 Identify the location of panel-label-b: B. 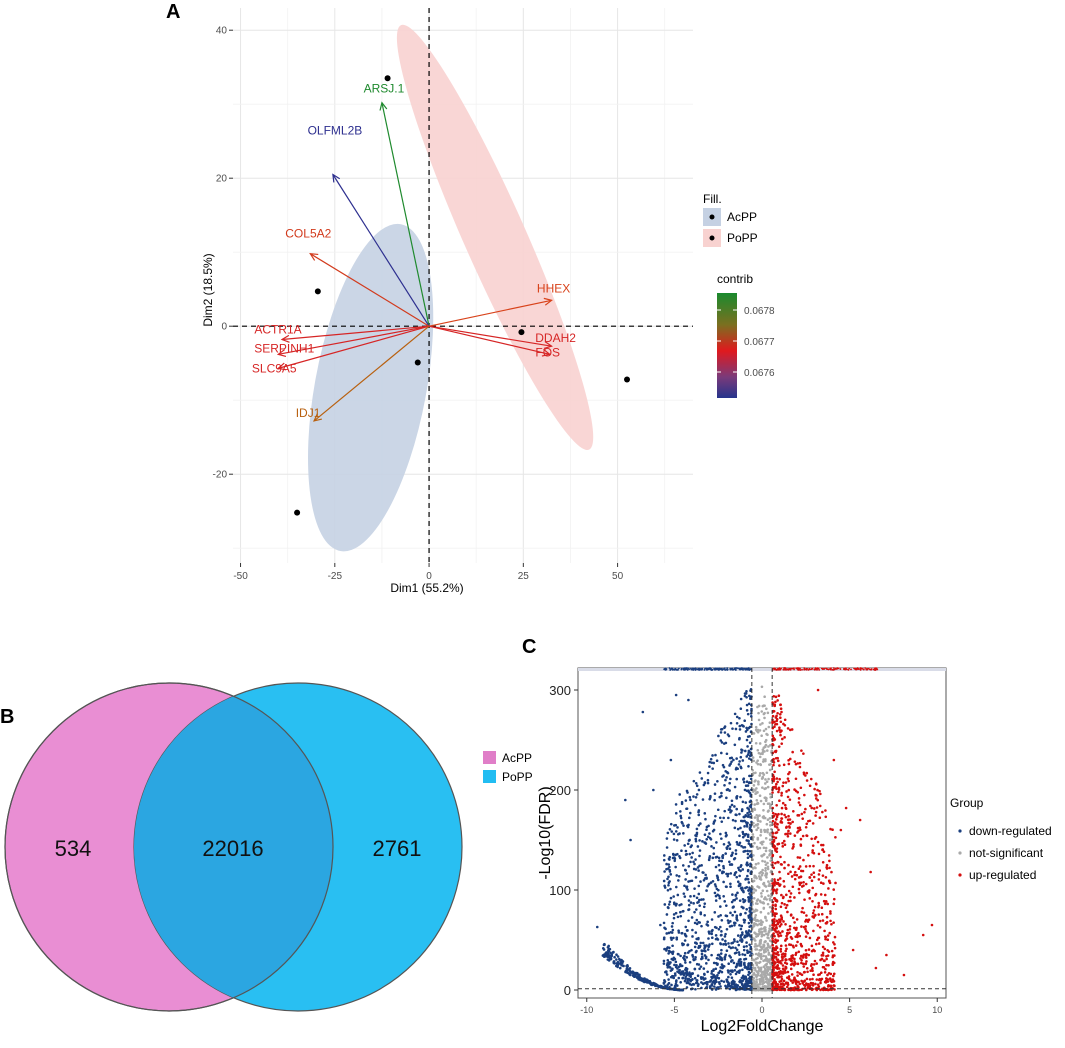
(7, 717).